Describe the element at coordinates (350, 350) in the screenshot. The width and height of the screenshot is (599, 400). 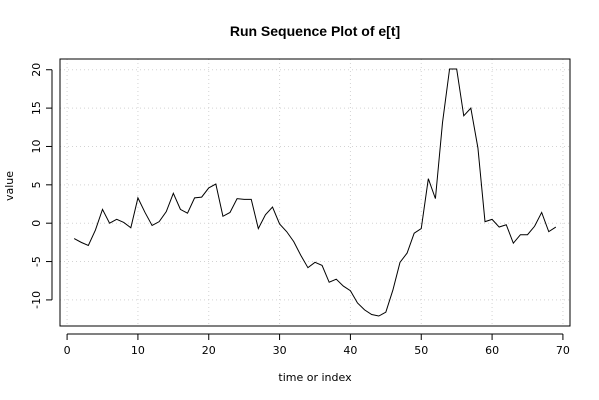
I see `x-tick-label: 40` at that location.